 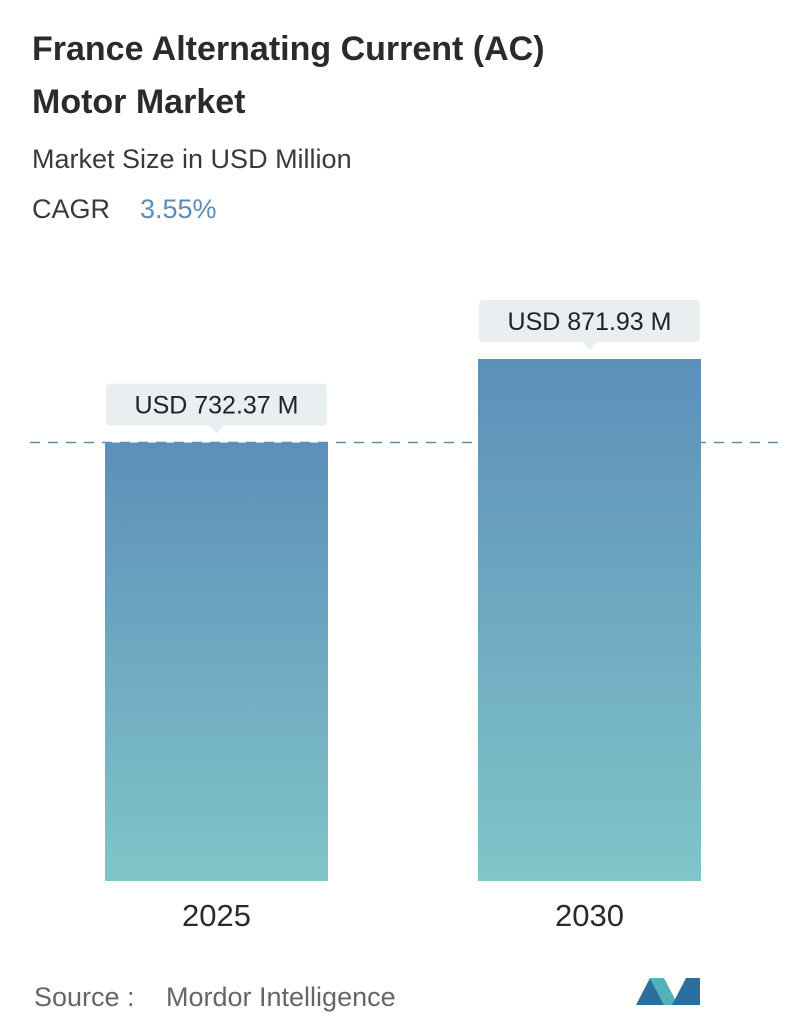 I want to click on source: Mordor Intelligence, so click(x=281, y=997).